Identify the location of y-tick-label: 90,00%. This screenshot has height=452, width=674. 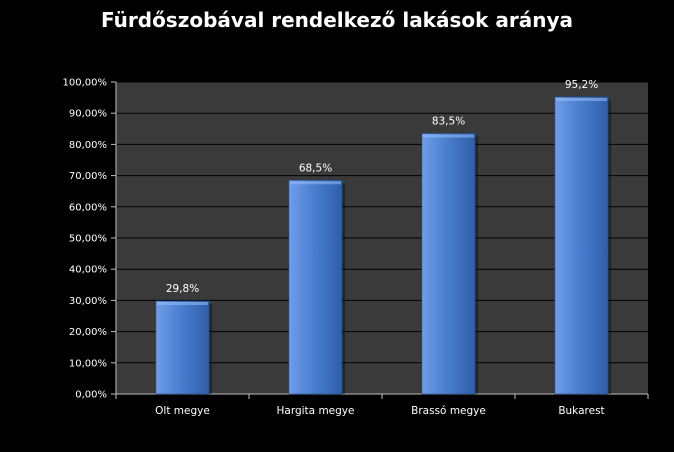
(88, 114).